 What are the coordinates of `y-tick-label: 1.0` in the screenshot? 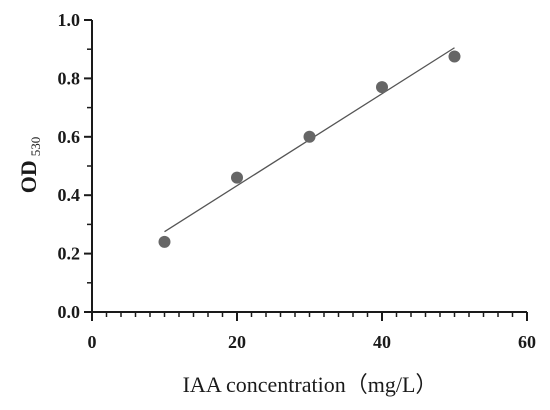 It's located at (69, 20).